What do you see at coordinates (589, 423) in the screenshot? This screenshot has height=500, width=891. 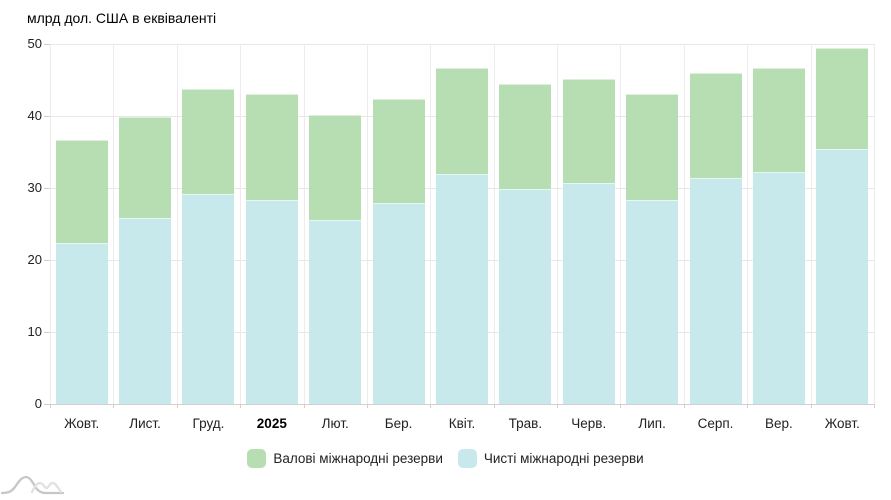 I see `x-axis-label: Черв.` at bounding box center [589, 423].